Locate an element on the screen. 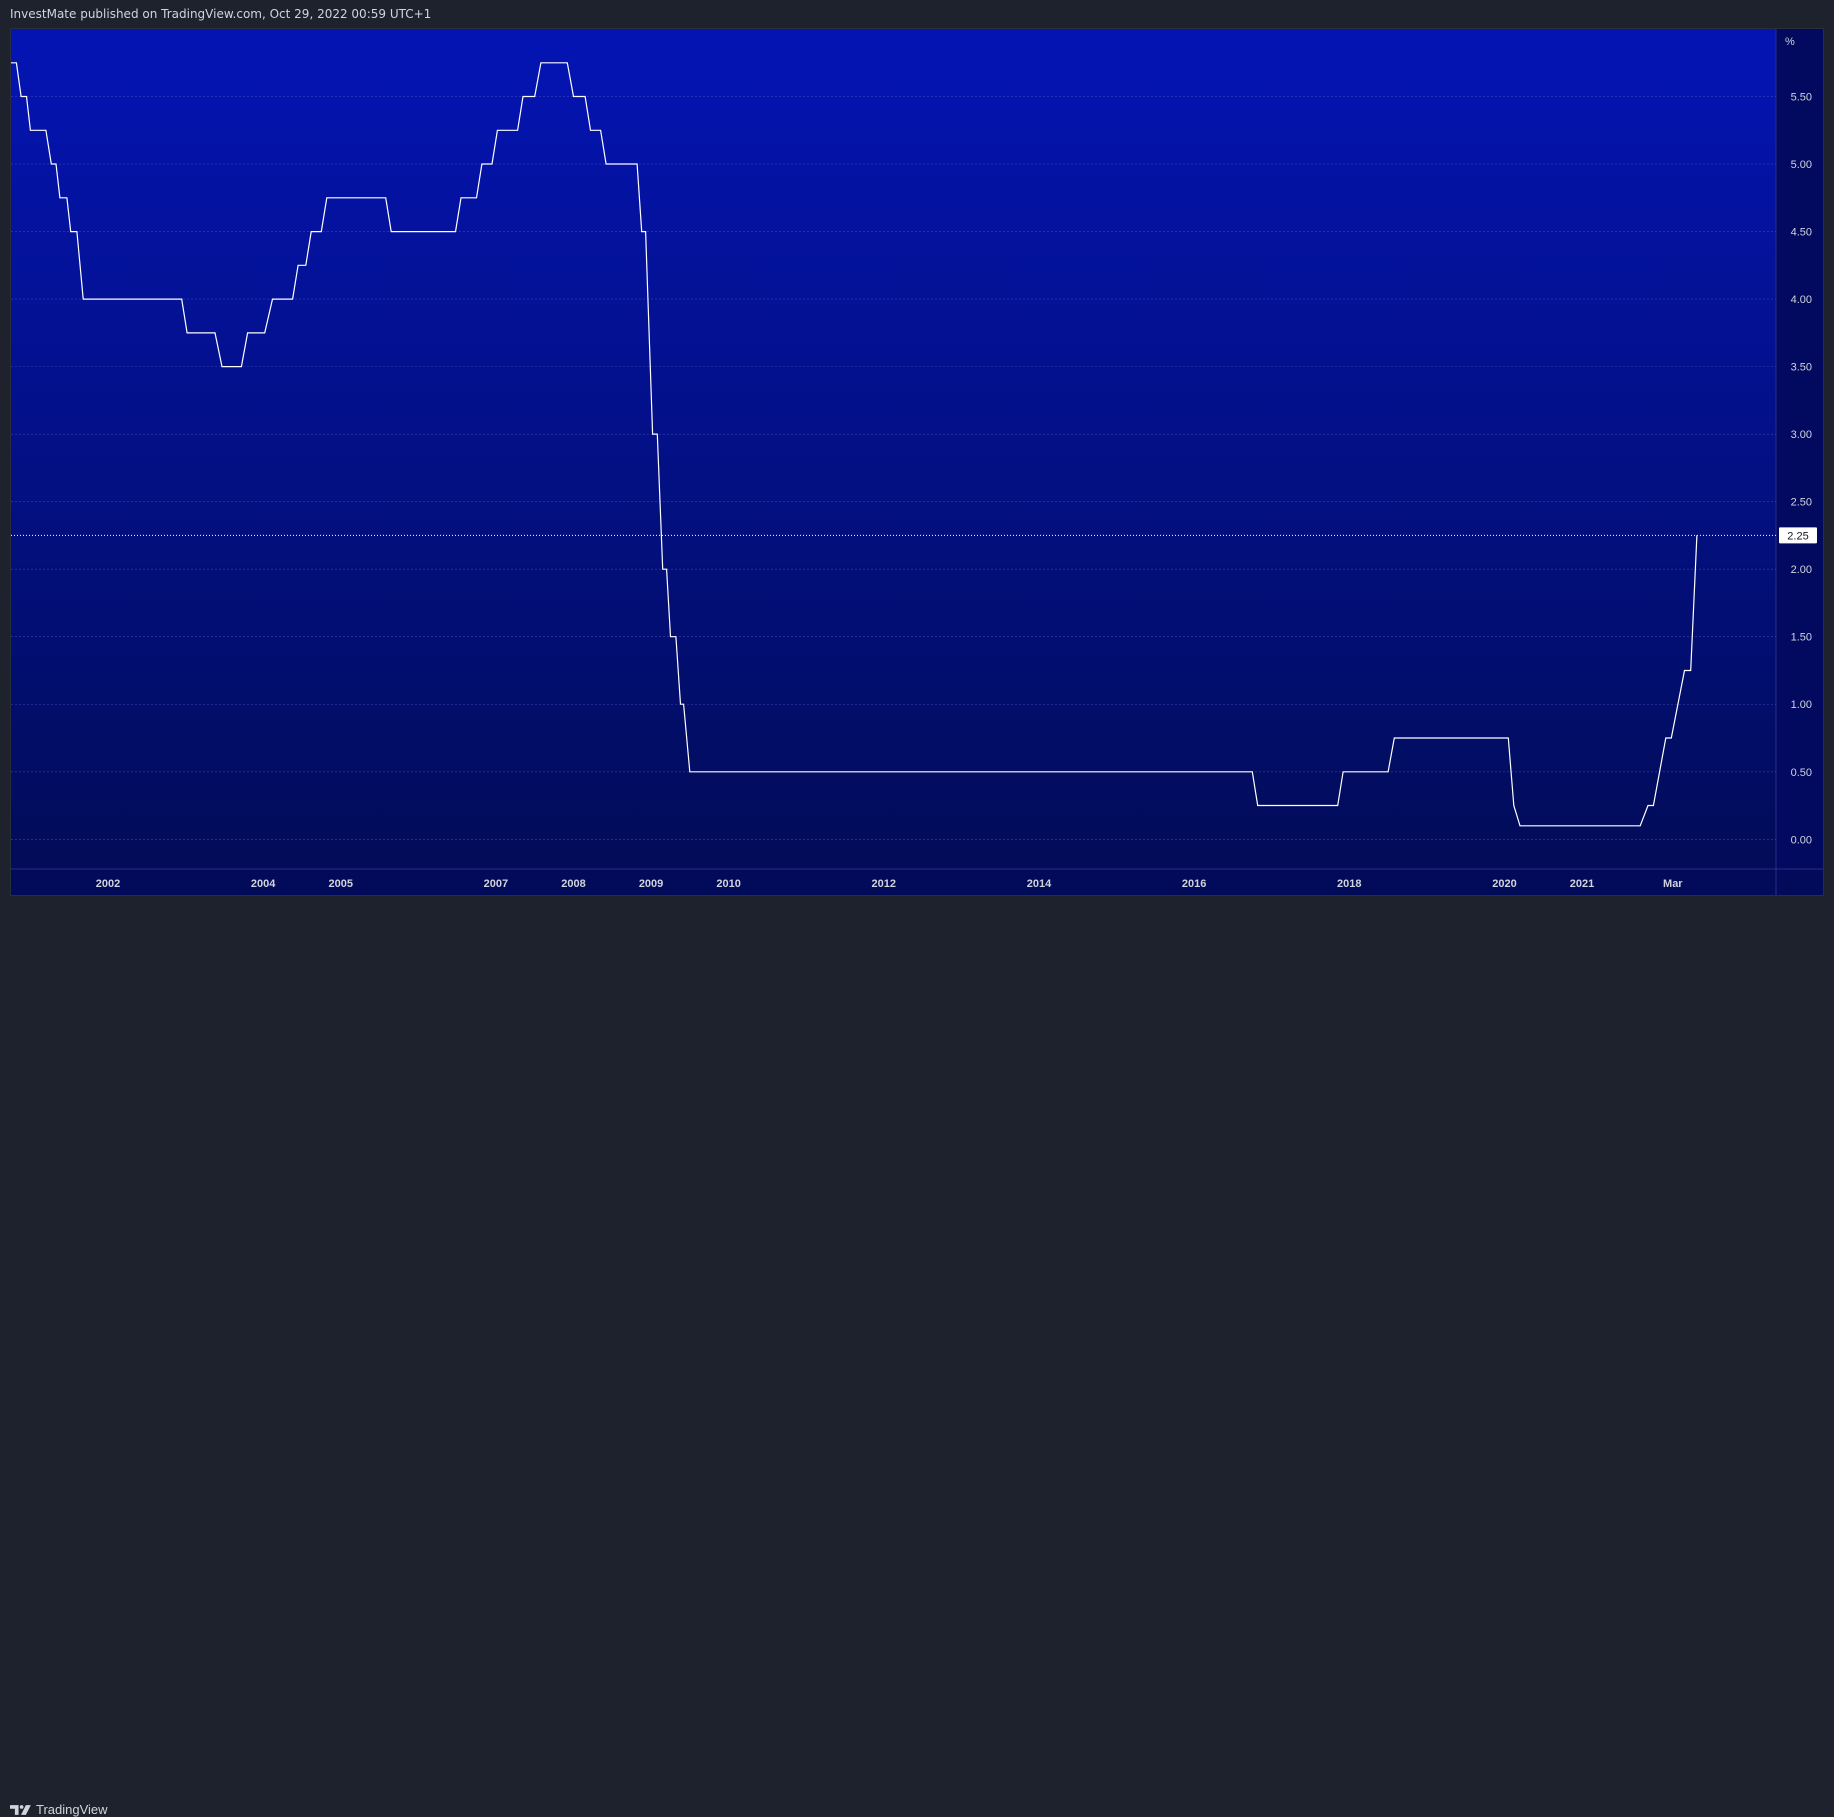  x-tick-label: 2010 is located at coordinates (728, 884).